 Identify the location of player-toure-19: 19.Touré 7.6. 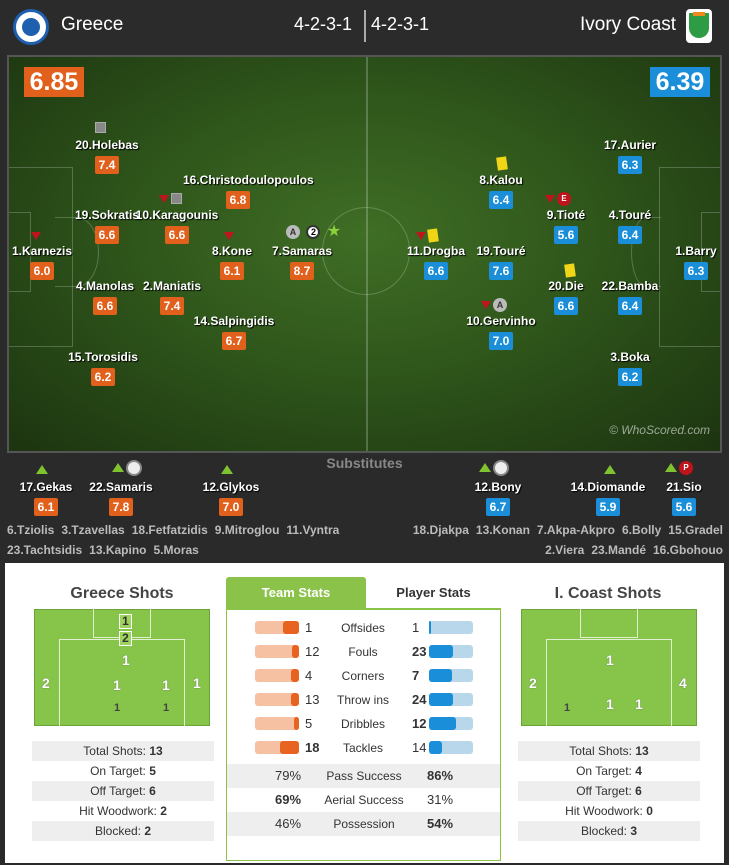
(501, 262).